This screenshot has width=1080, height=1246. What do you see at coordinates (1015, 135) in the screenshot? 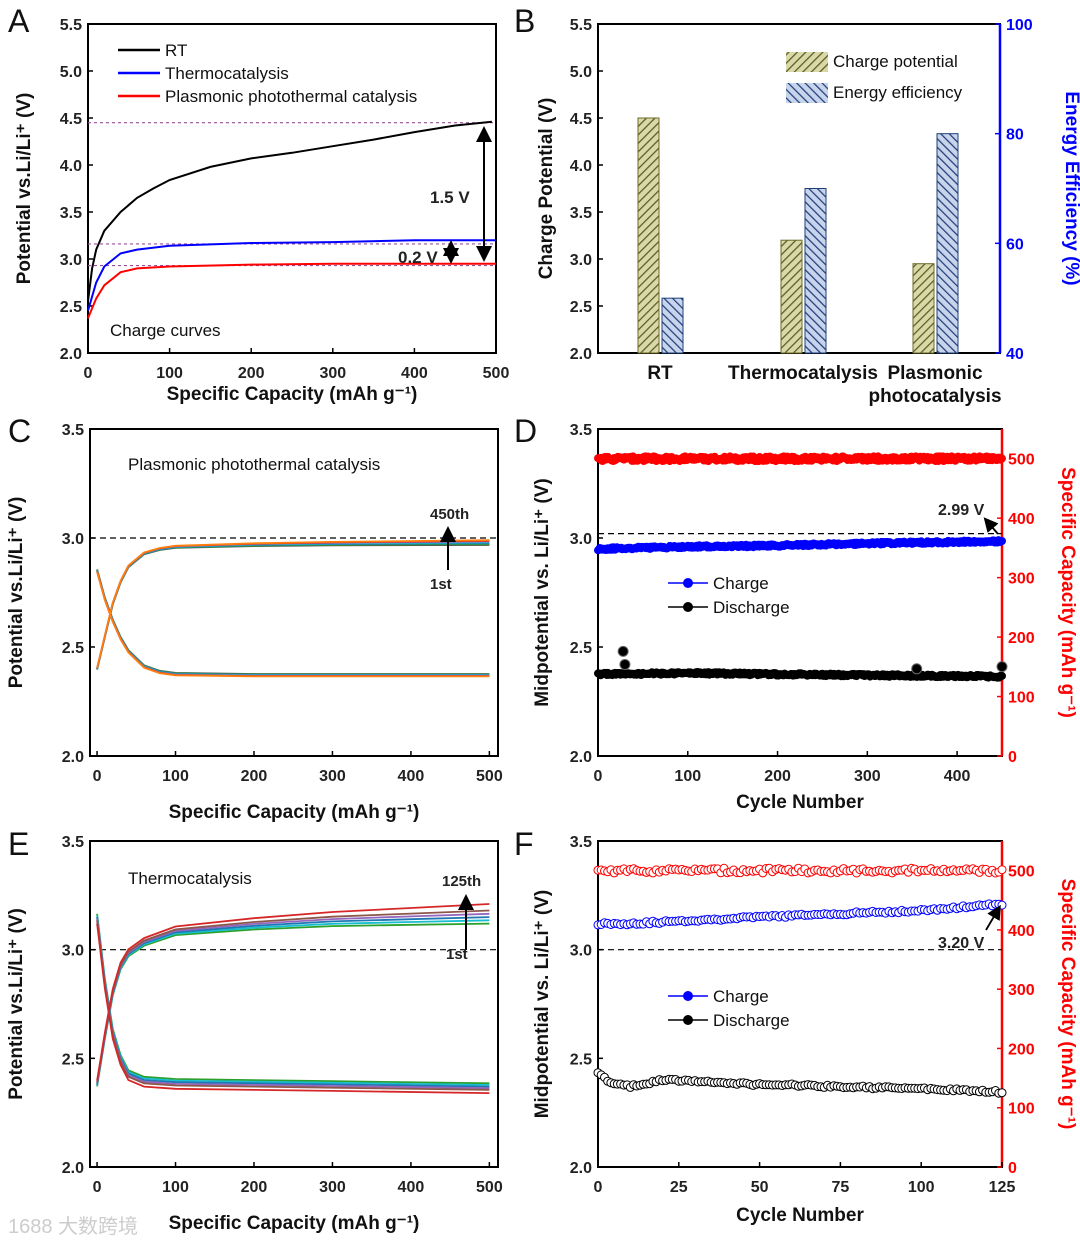
I see `y2-tick-label: 80` at bounding box center [1015, 135].